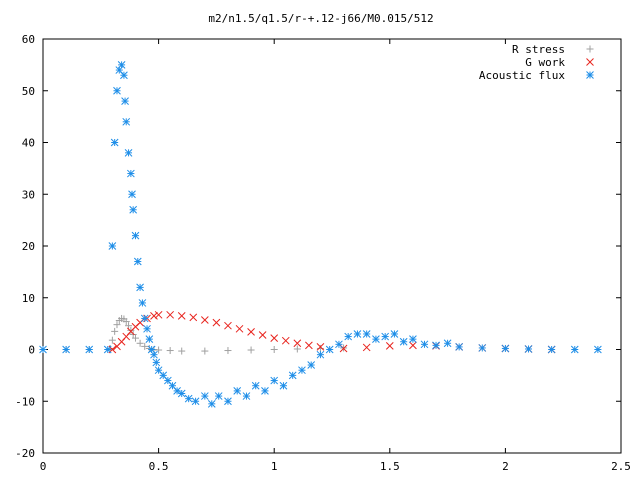  I want to click on x-tick-label: 0, so click(43, 466).